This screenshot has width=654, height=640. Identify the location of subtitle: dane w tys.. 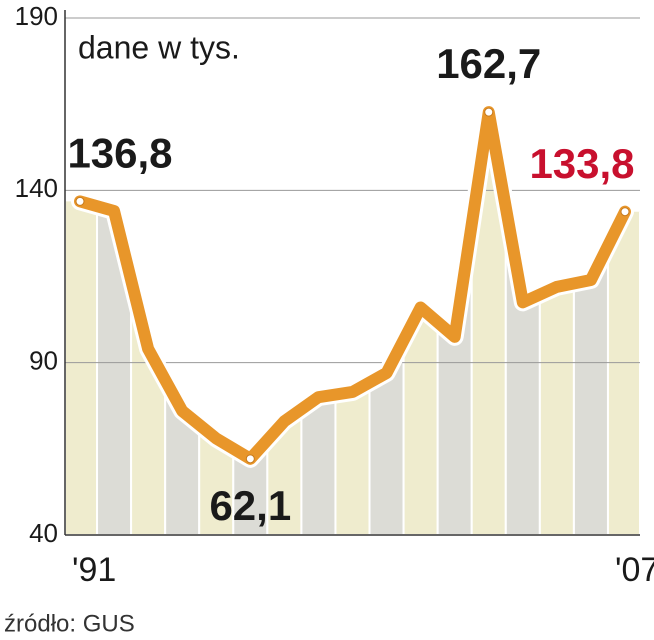
(159, 47).